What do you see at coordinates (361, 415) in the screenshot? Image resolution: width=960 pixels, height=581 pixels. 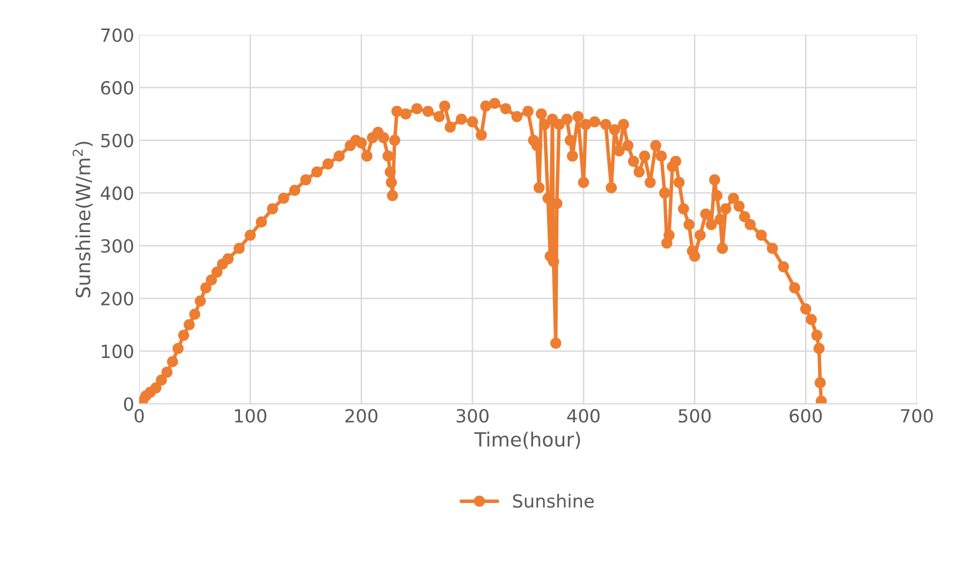 I see `x-tick-label: 200` at bounding box center [361, 415].